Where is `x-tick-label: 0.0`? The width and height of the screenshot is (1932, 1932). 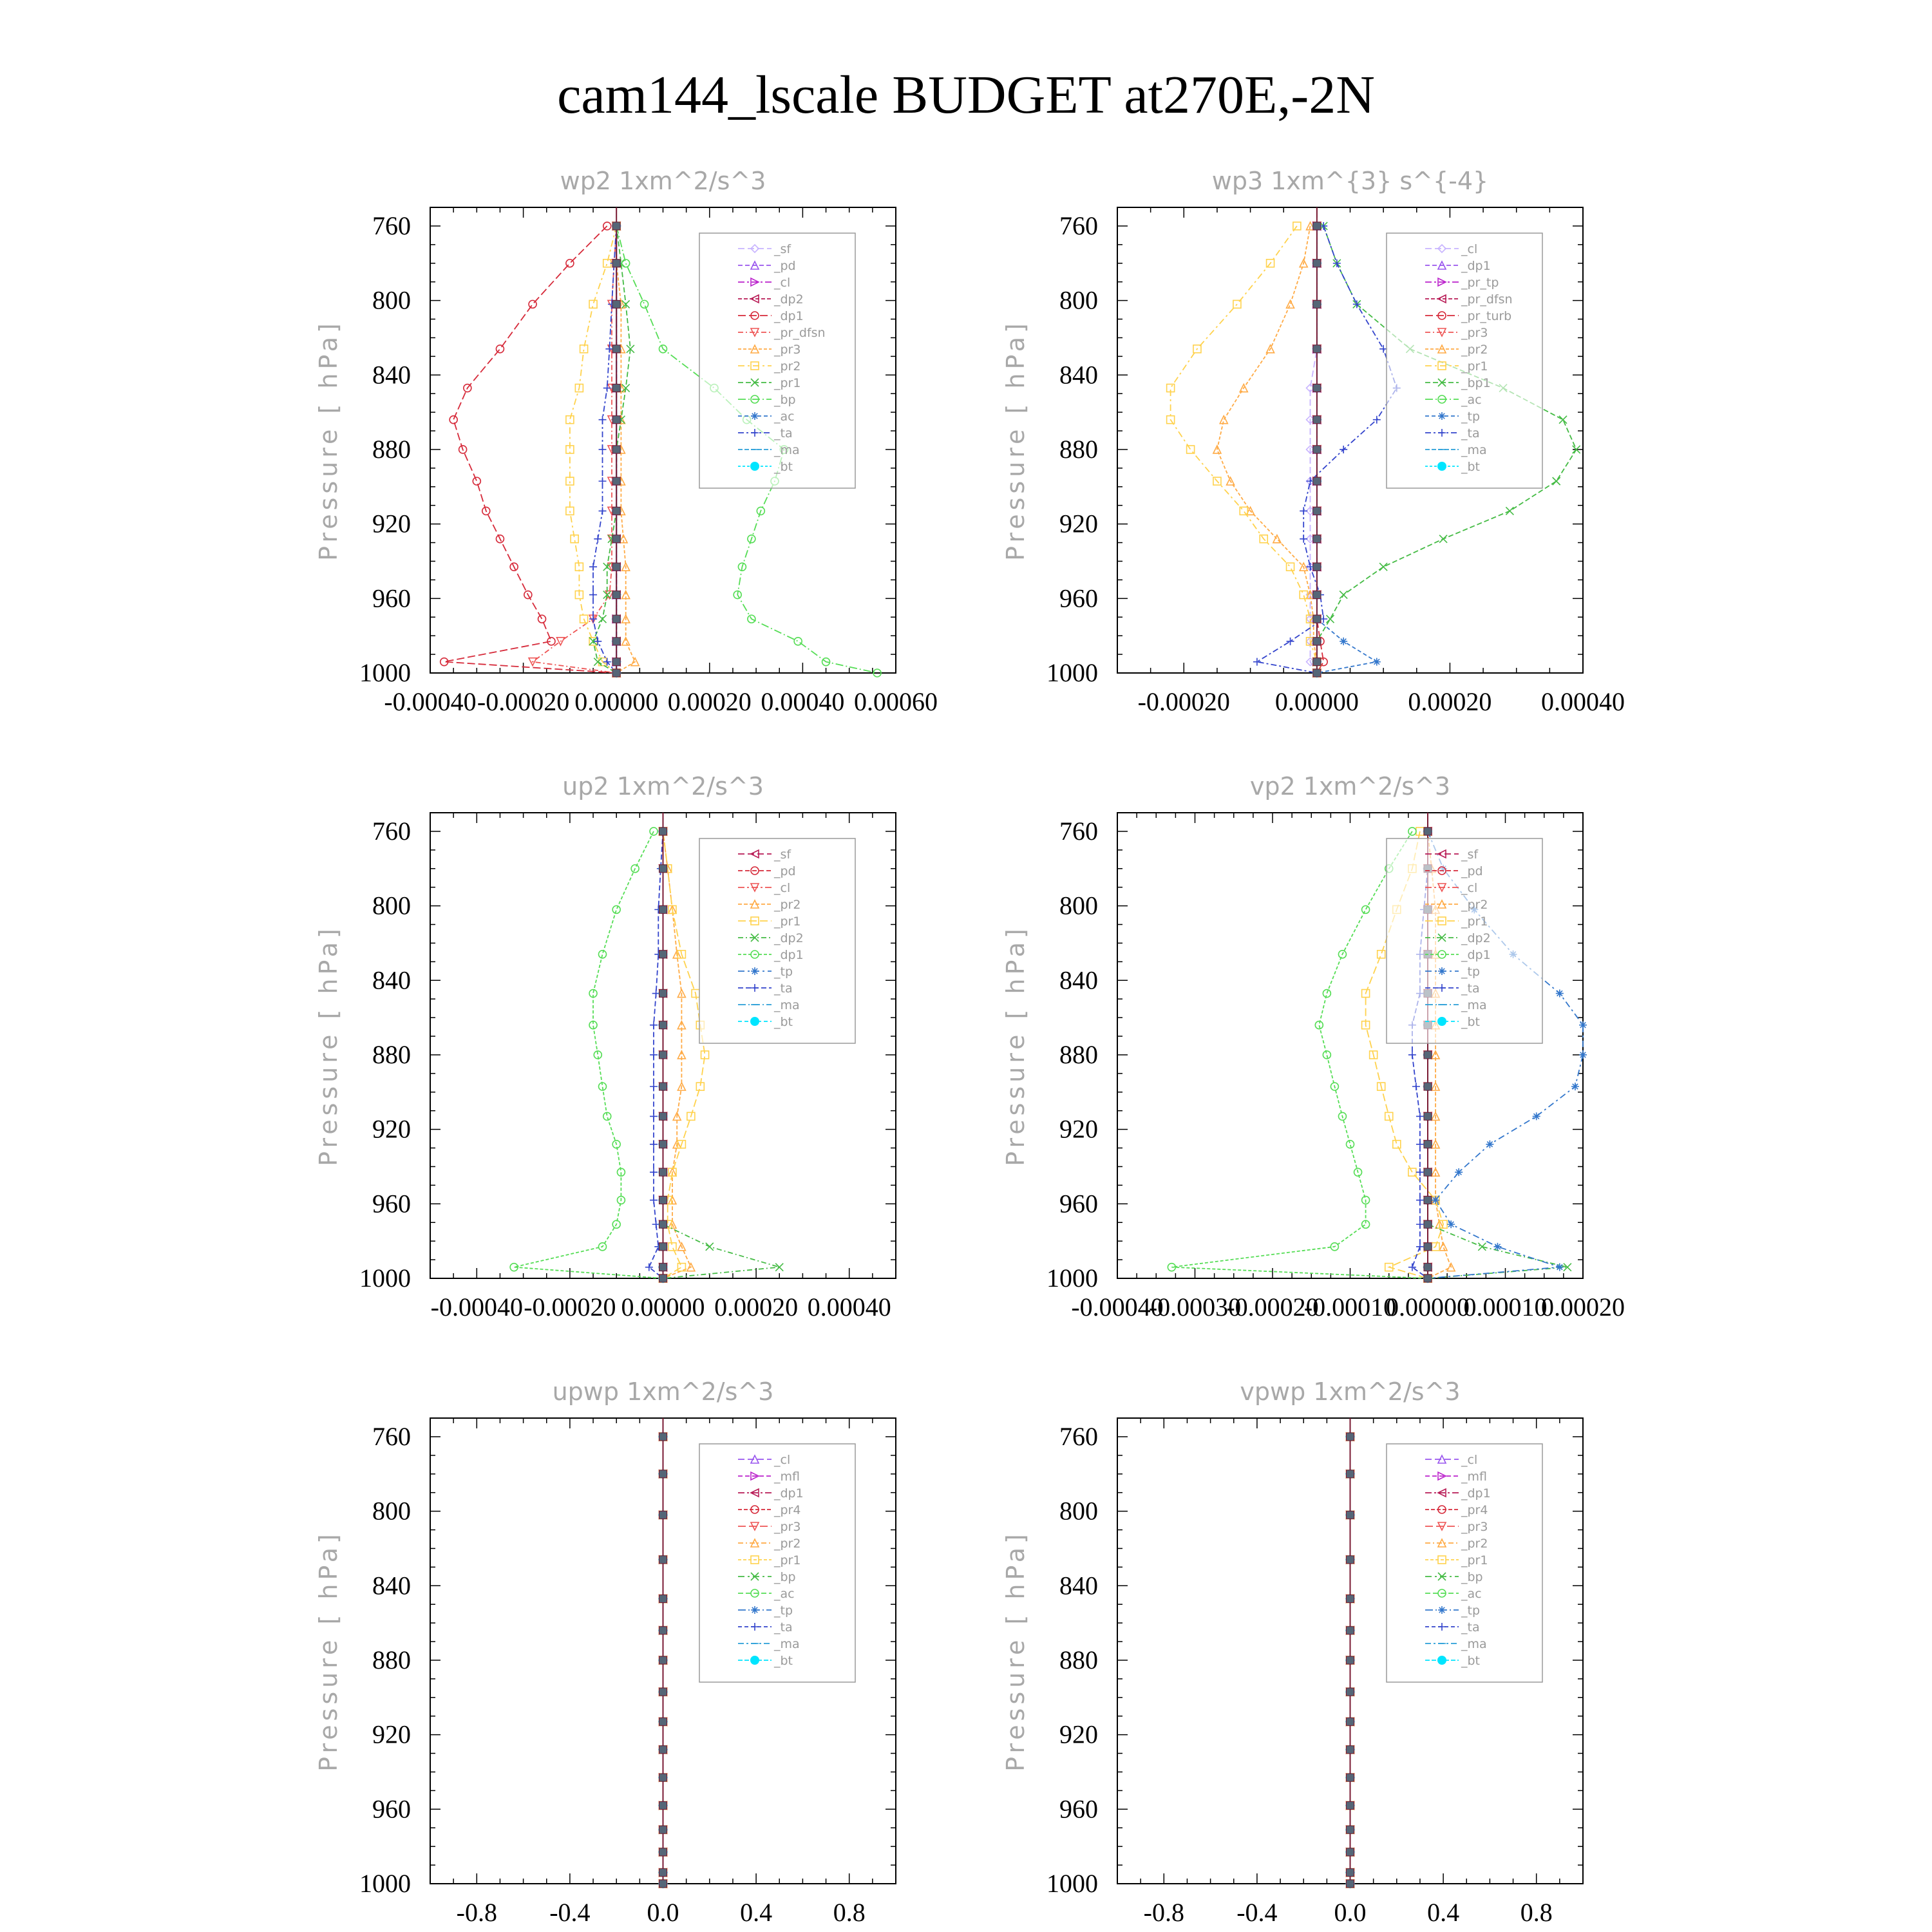
x-tick-label: 0.0 is located at coordinates (663, 1913).